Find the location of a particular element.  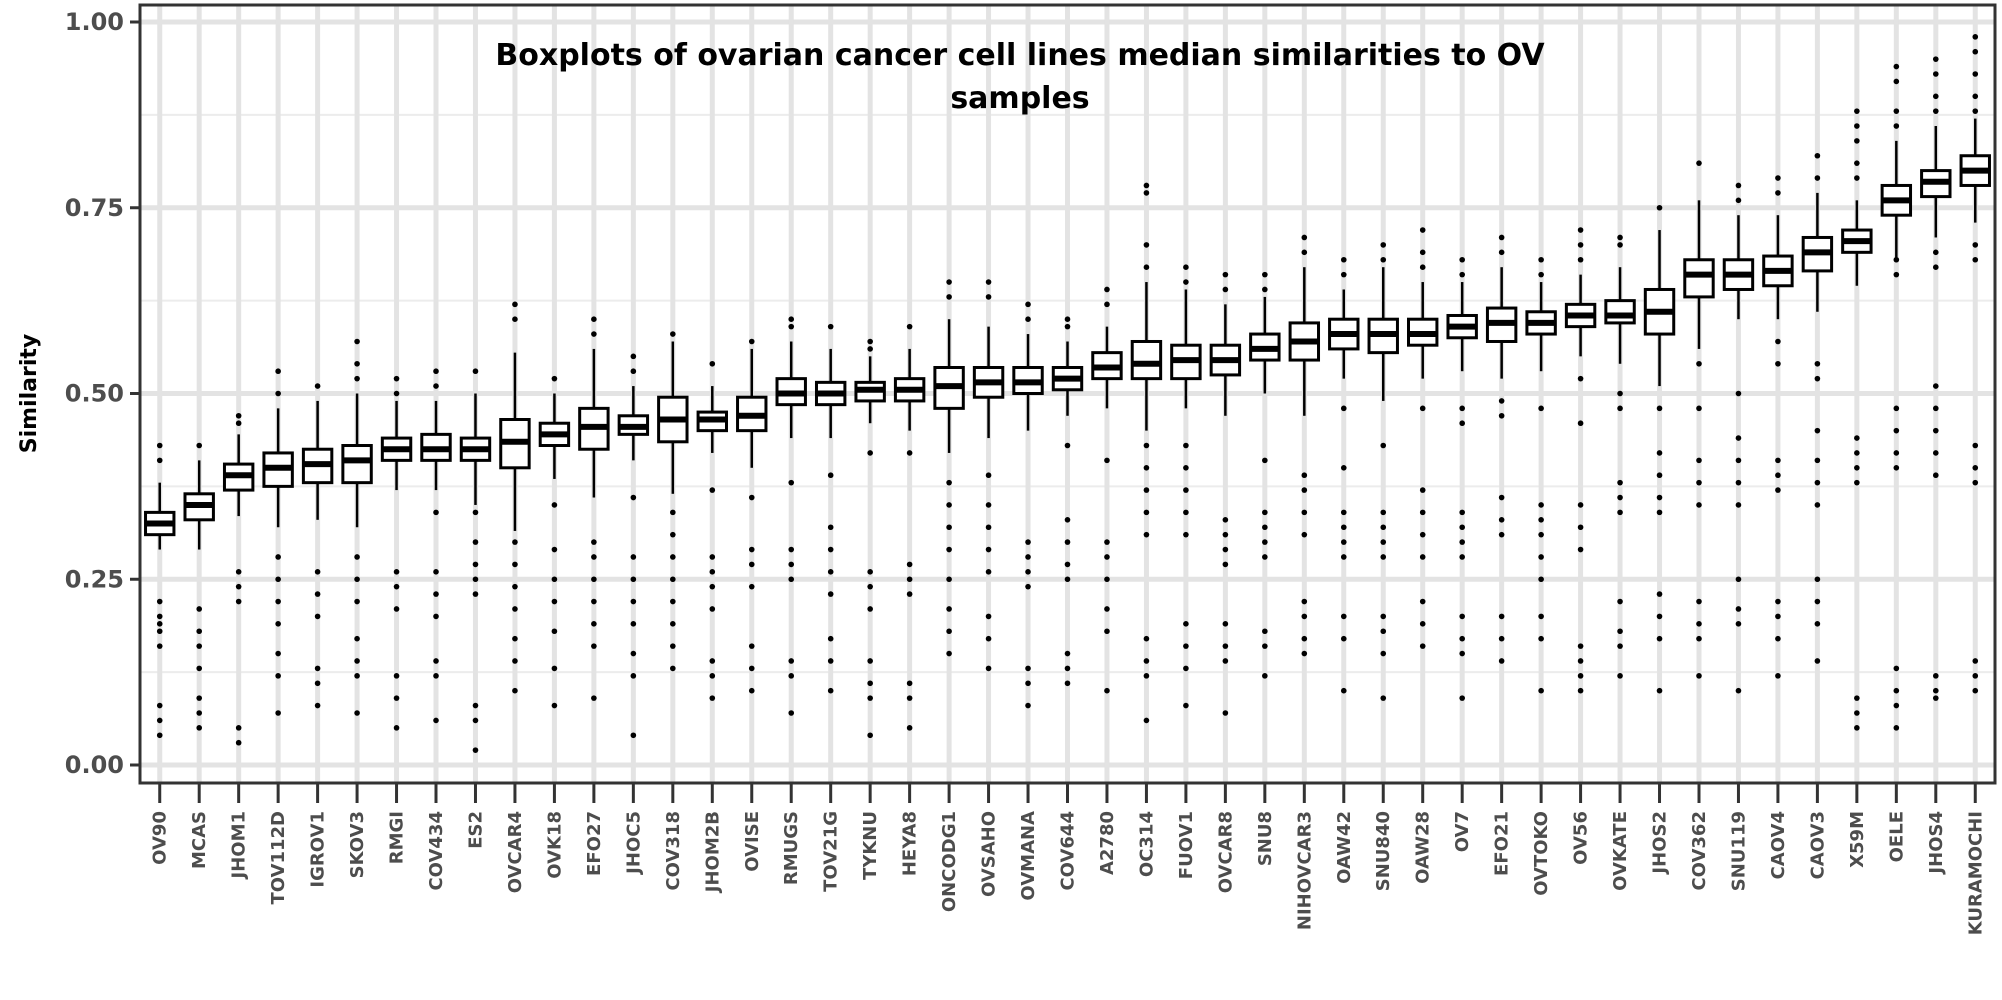

box-jhos2 is located at coordinates (1659, 449).